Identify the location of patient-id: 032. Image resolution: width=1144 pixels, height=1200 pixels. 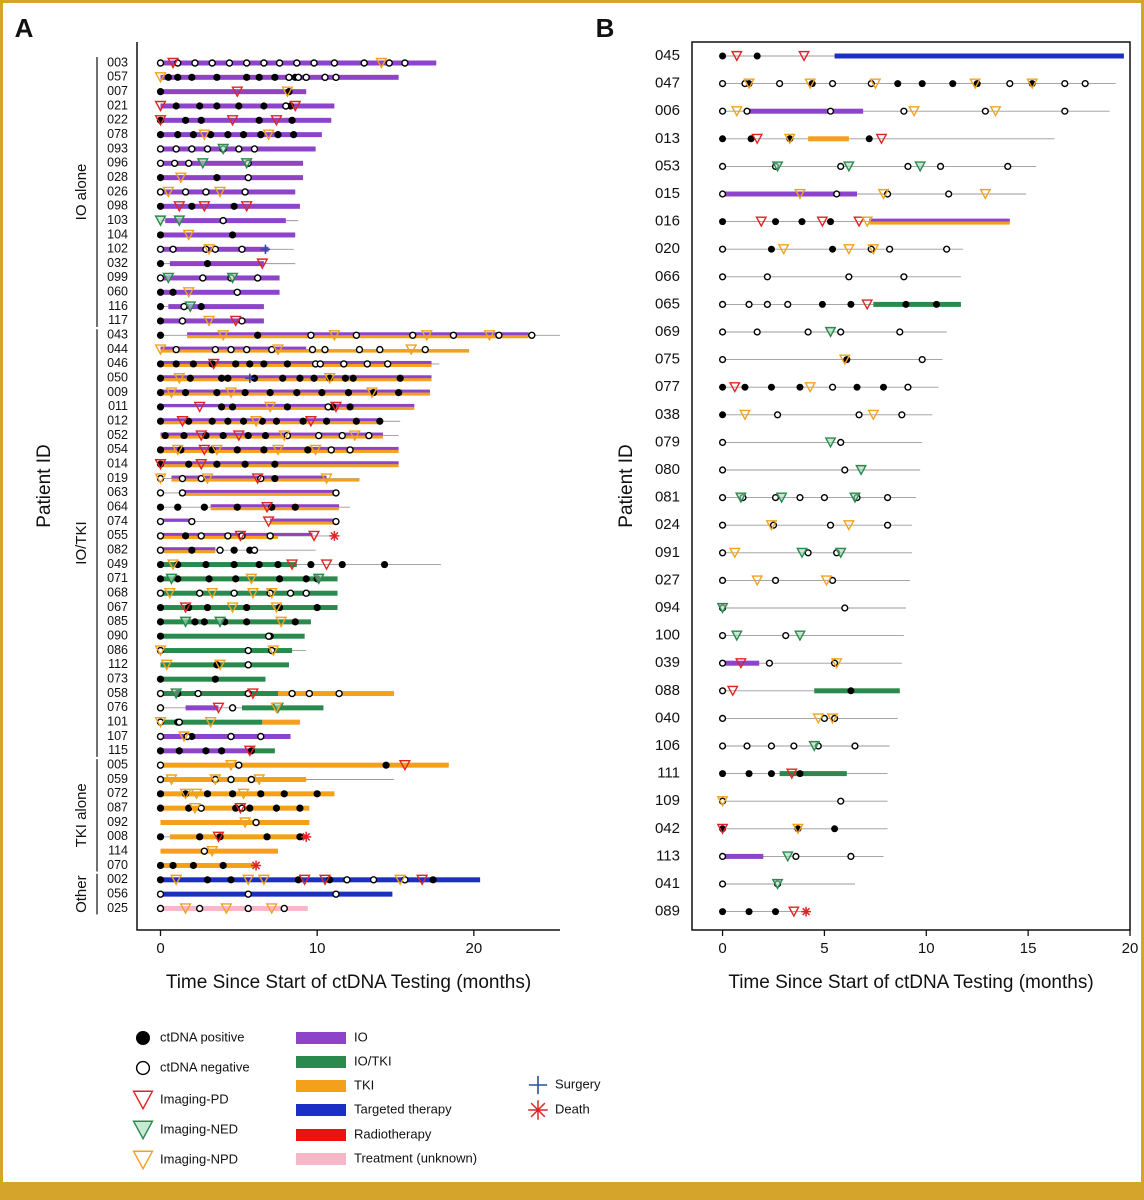
(117, 263).